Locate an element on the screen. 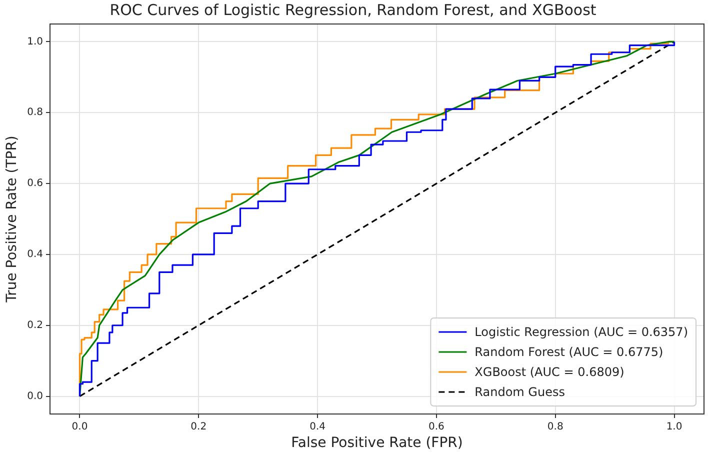 This screenshot has height=454, width=708. y-tick-label: 0.0 is located at coordinates (35, 396).